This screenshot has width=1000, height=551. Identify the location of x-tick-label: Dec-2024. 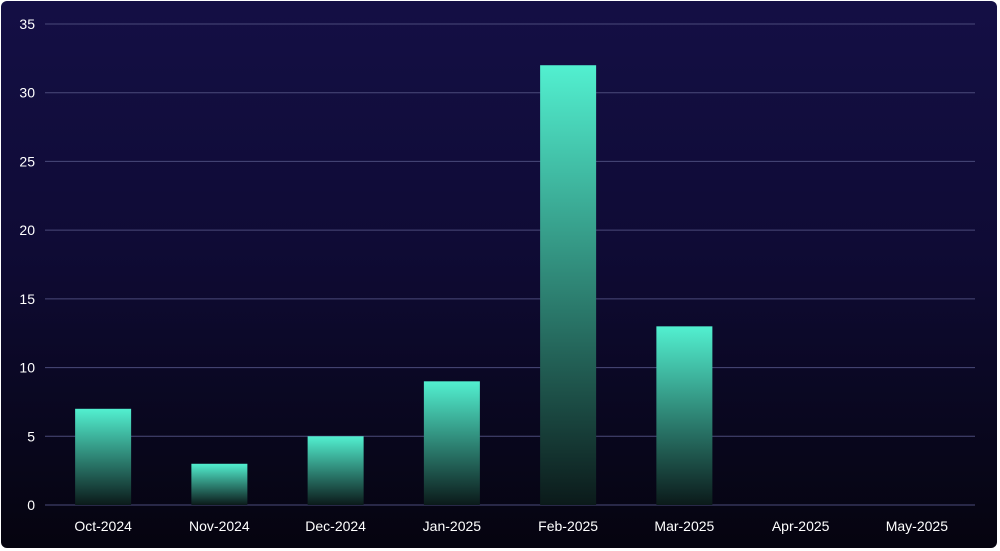
(335, 526).